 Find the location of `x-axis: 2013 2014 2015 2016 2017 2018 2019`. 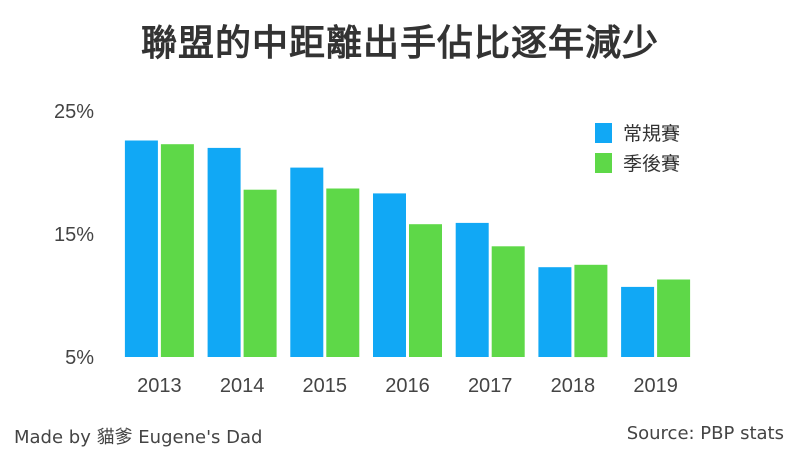

x-axis: 2013 2014 2015 2016 2017 2018 2019 is located at coordinates (407, 386).